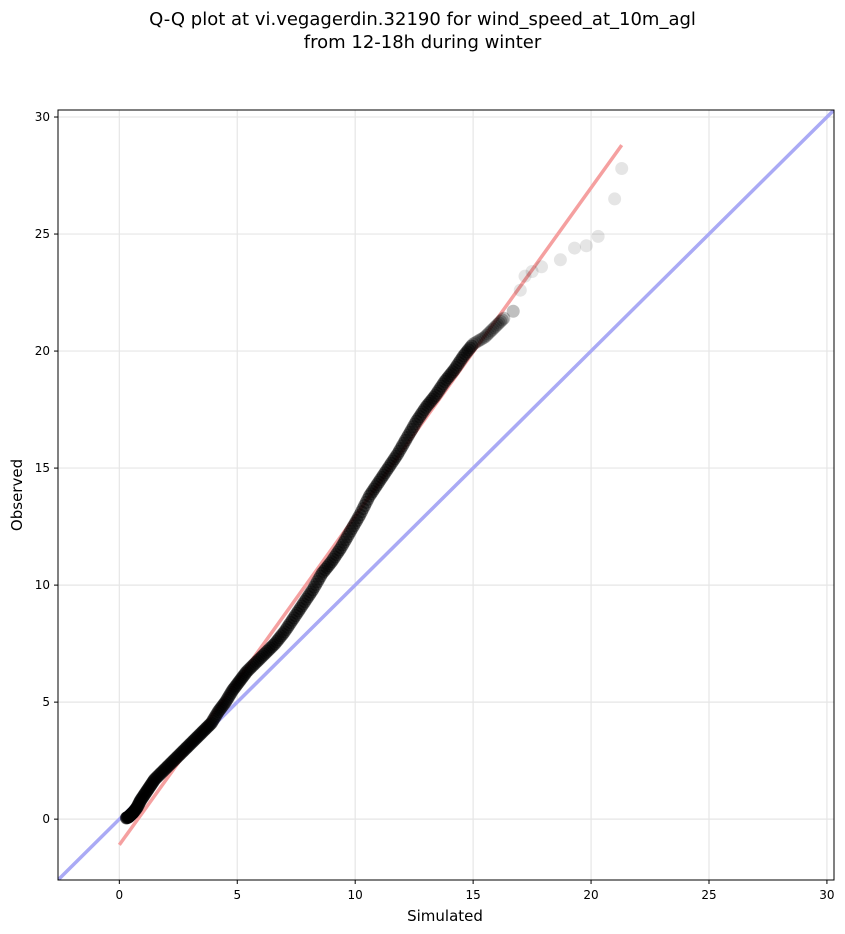  What do you see at coordinates (17, 495) in the screenshot?
I see `y-axis-label: Observed` at bounding box center [17, 495].